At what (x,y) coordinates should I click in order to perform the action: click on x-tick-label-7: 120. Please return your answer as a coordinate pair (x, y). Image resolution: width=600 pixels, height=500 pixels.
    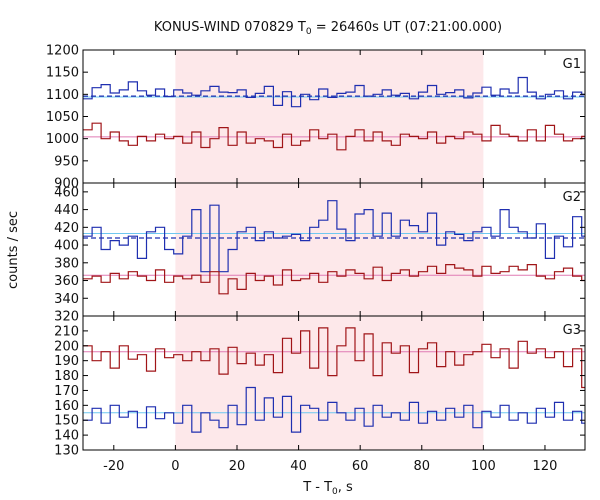
    Looking at the image, I should click on (545, 466).